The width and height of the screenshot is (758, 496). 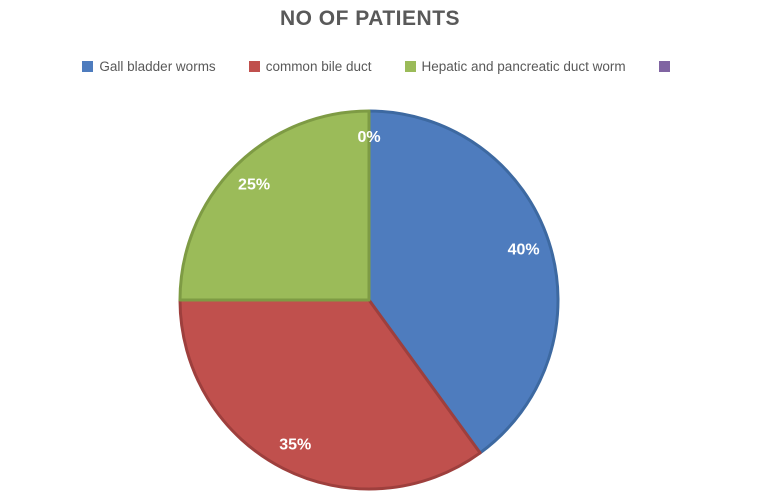 I want to click on legend-item-0: Gall bladder worms, so click(x=149, y=66).